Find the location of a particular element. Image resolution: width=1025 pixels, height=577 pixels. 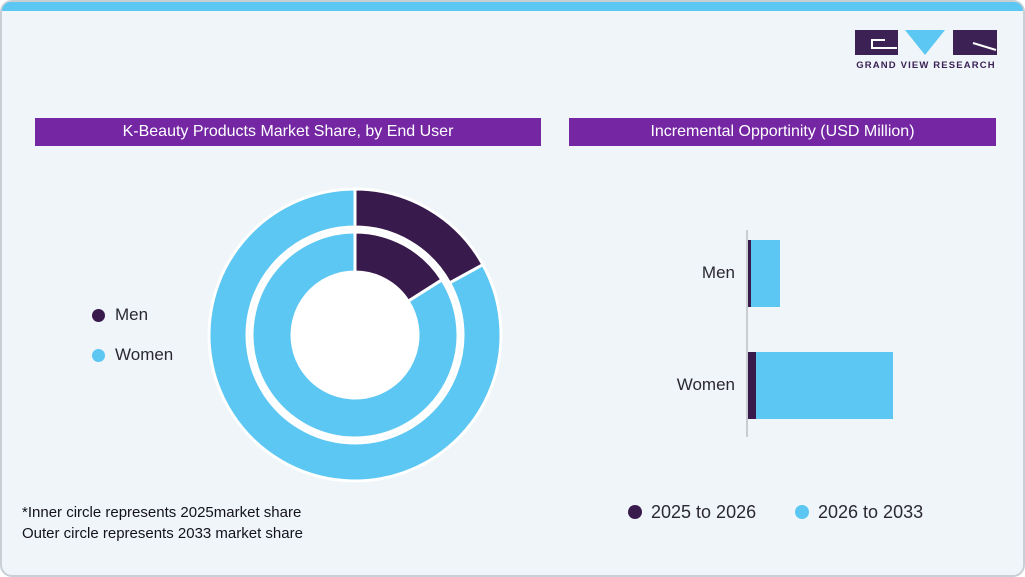

logo-g-block is located at coordinates (876, 42).